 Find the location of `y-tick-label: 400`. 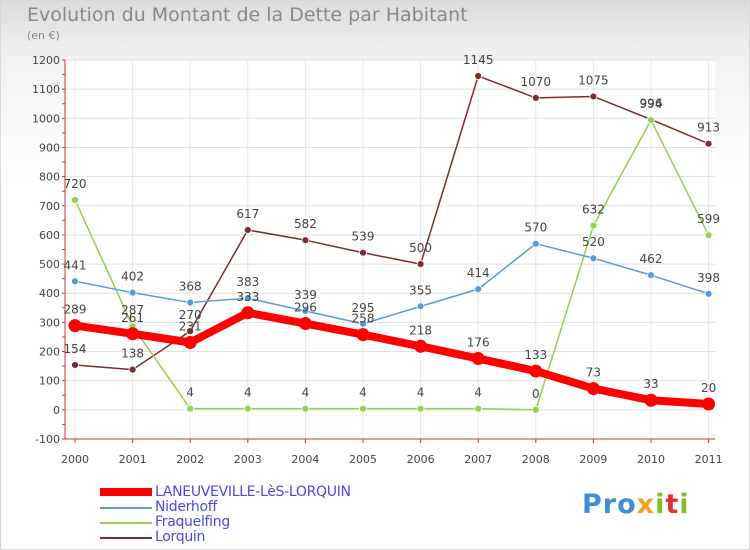

y-tick-label: 400 is located at coordinates (49, 293).